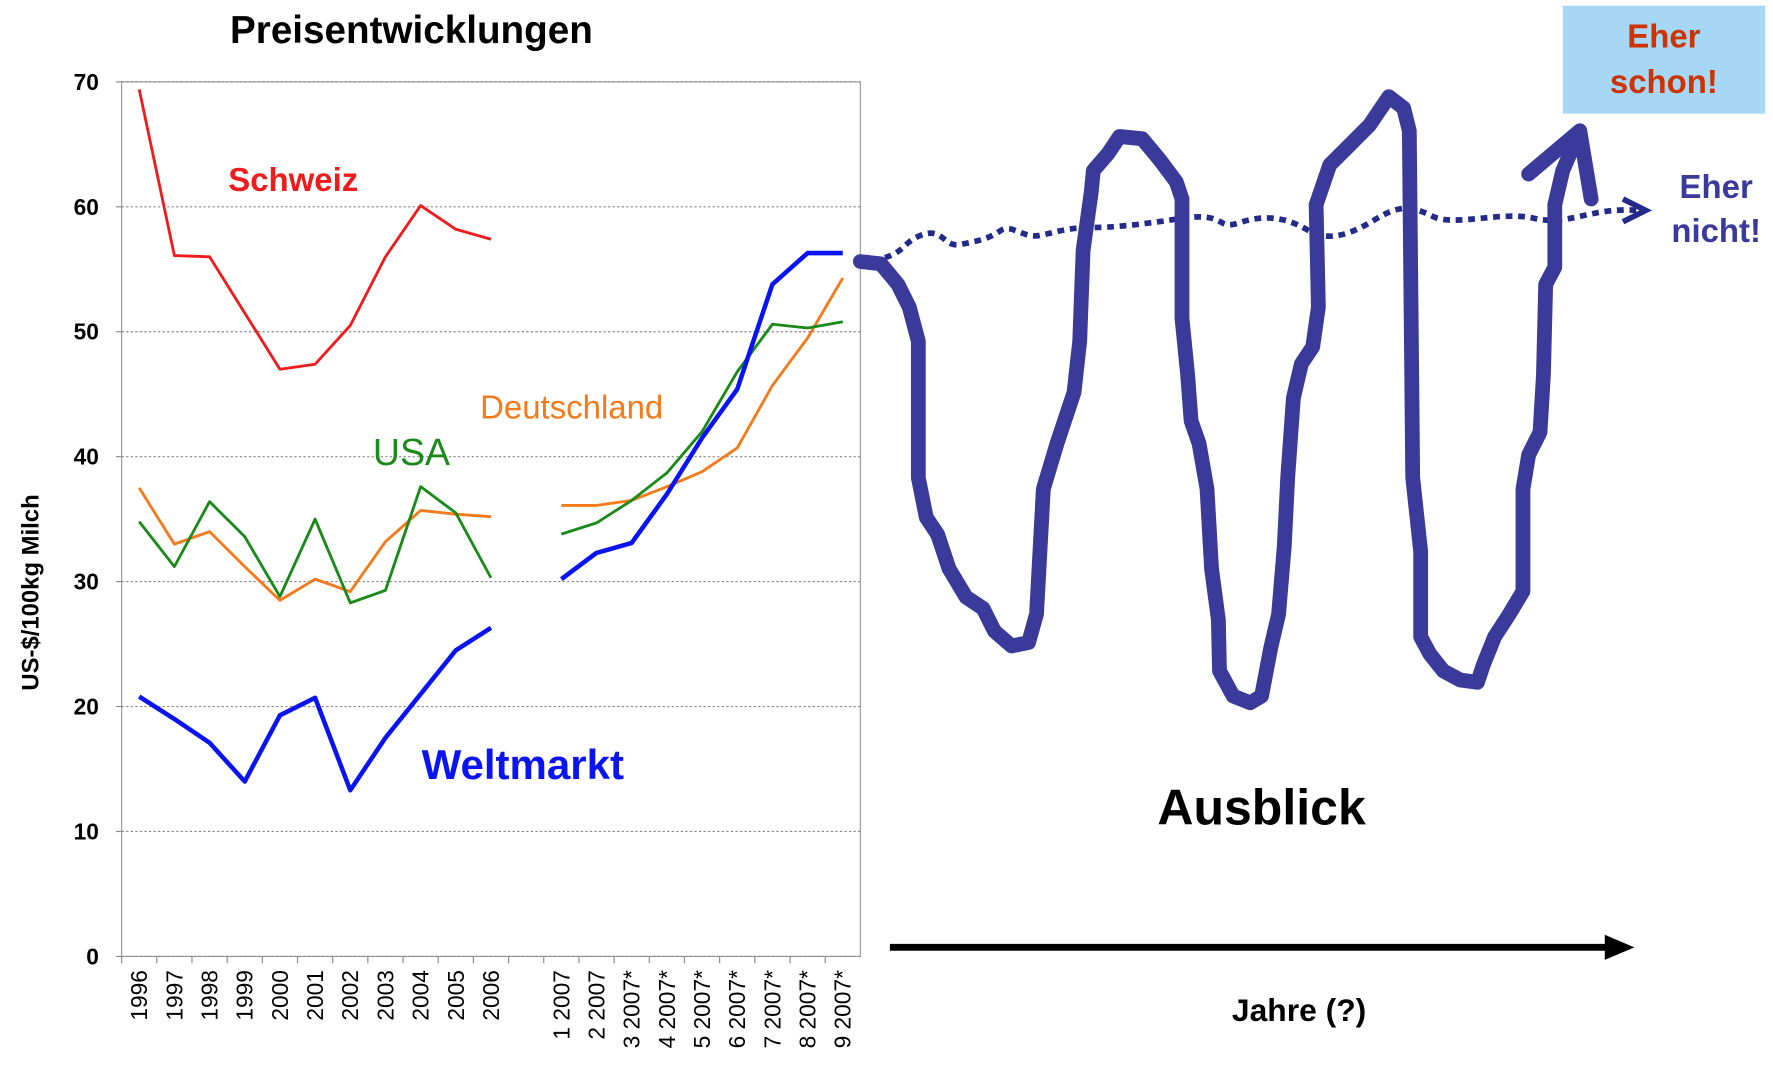 Image resolution: width=1773 pixels, height=1069 pixels. What do you see at coordinates (1716, 230) in the screenshot?
I see `annotation-text: nicht!` at bounding box center [1716, 230].